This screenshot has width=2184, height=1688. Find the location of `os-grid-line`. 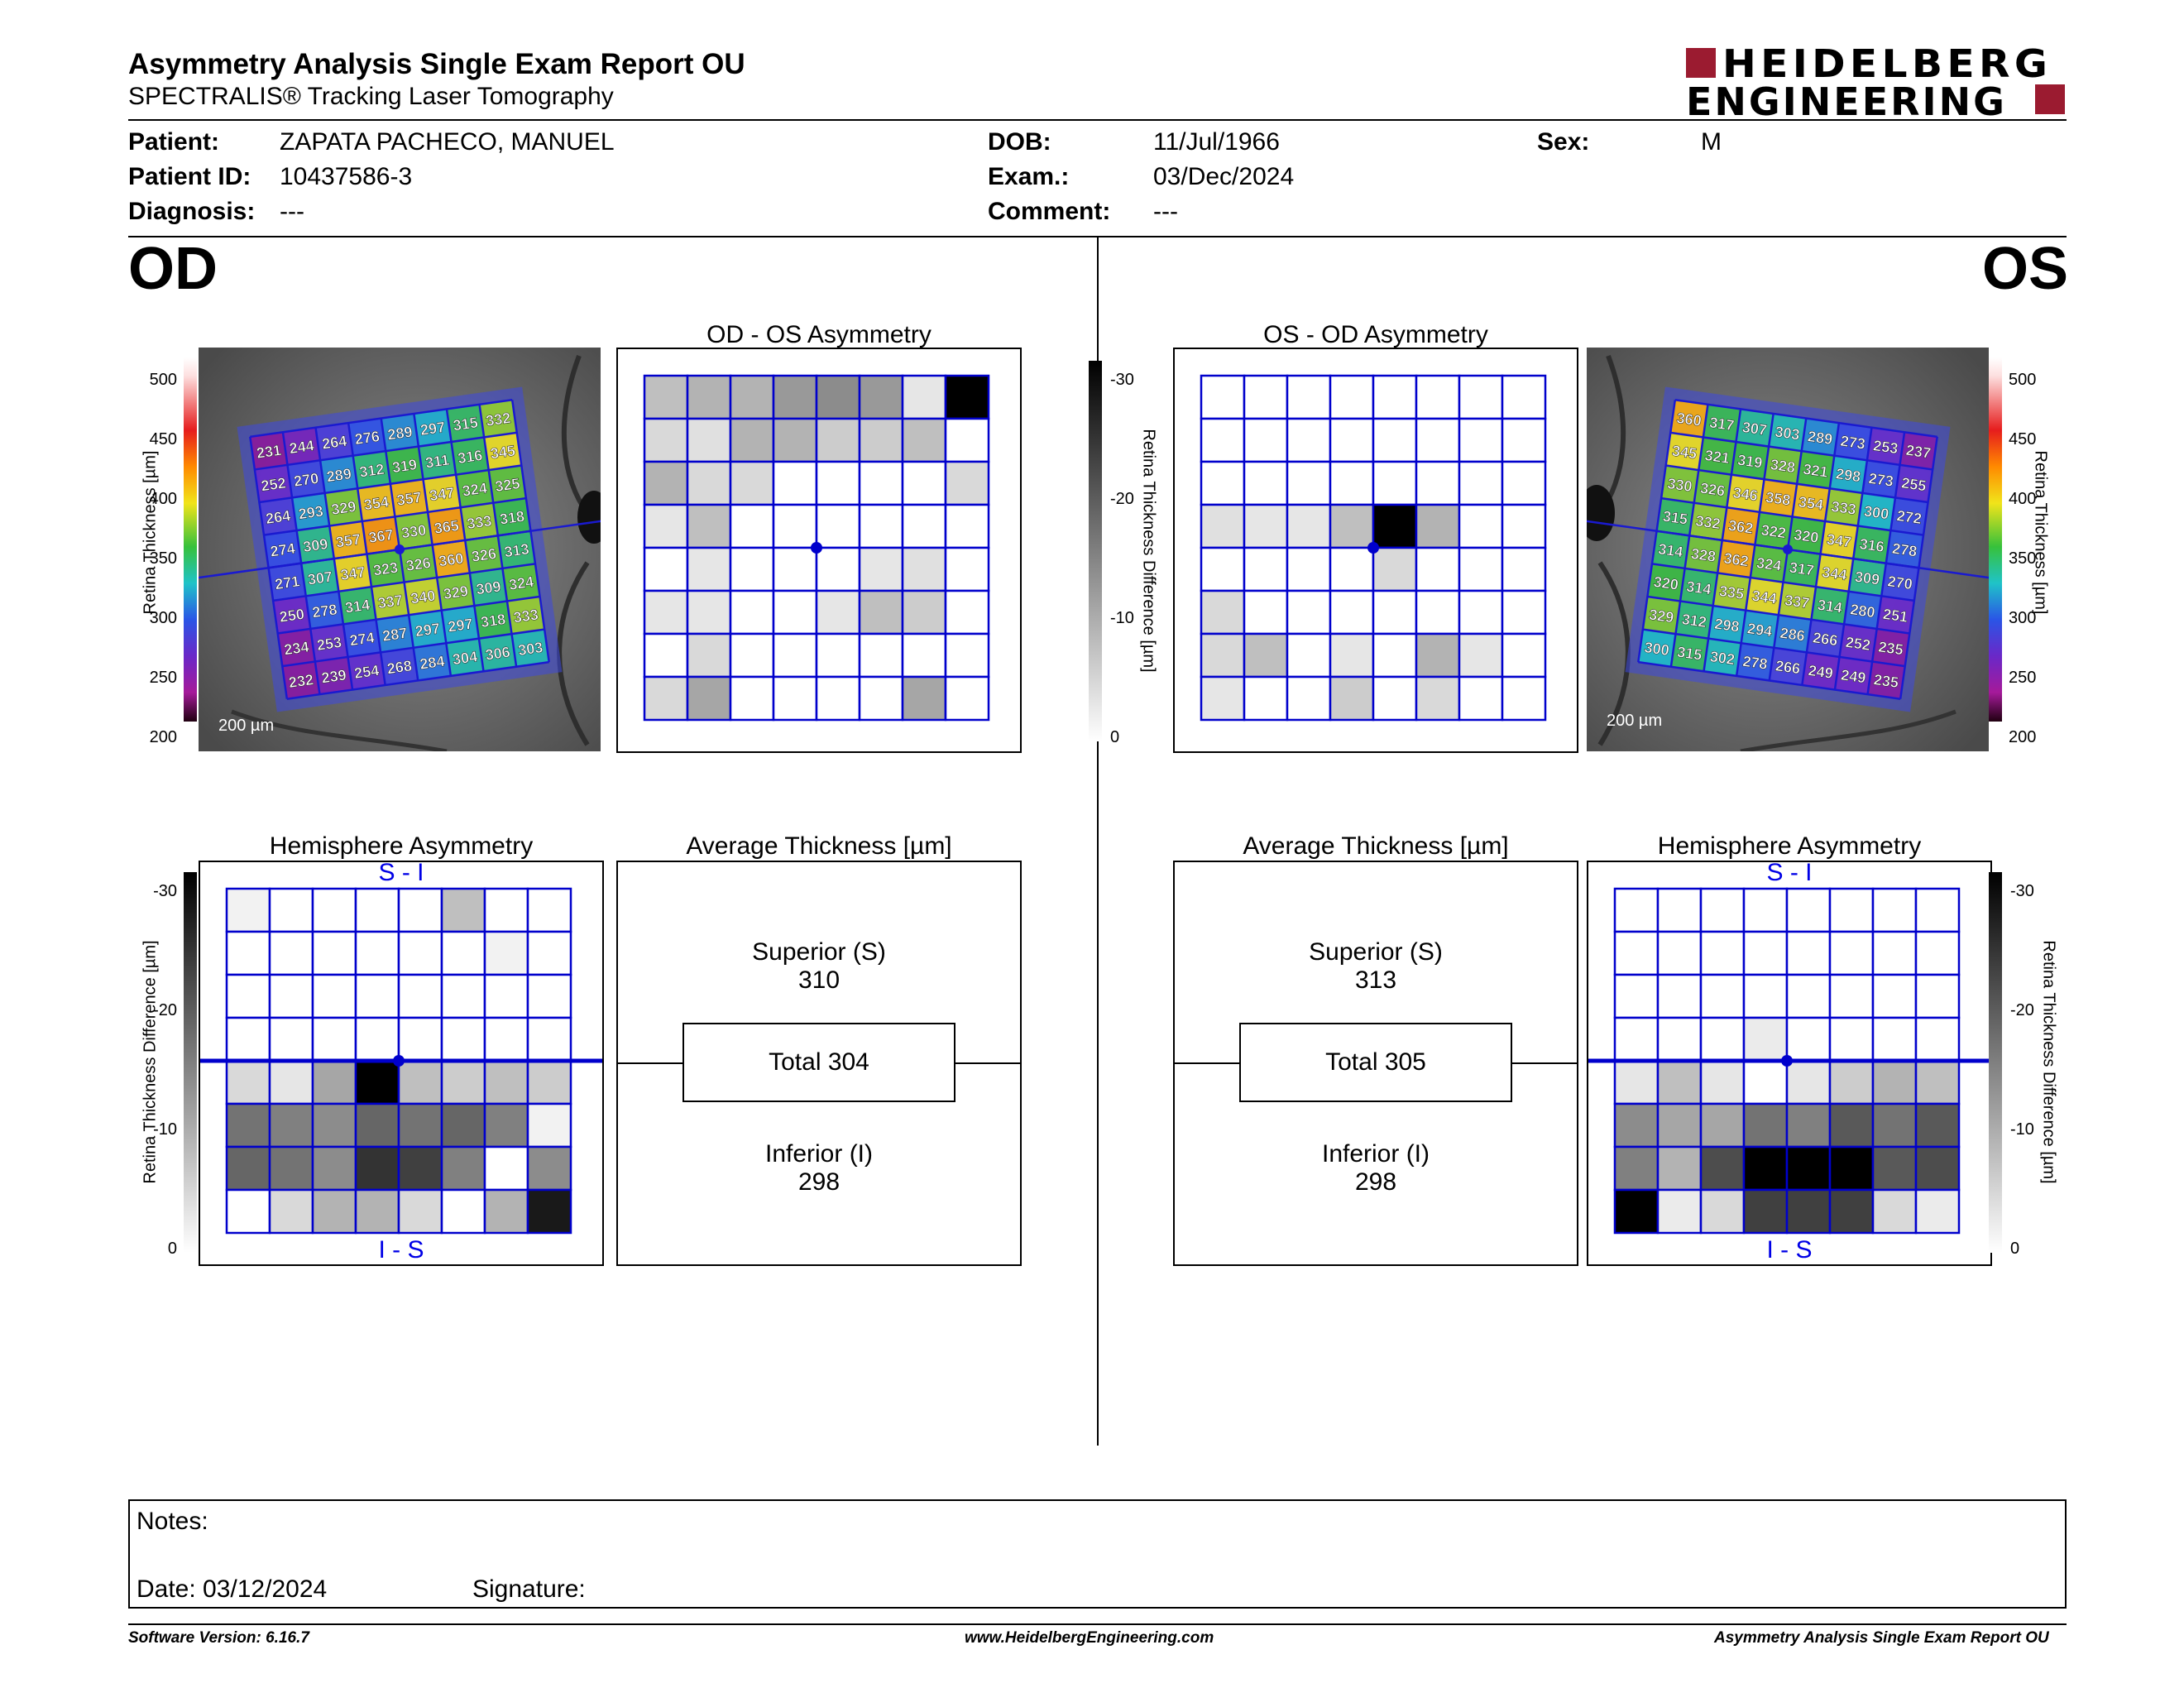

os-grid-line is located at coordinates (1769, 680).